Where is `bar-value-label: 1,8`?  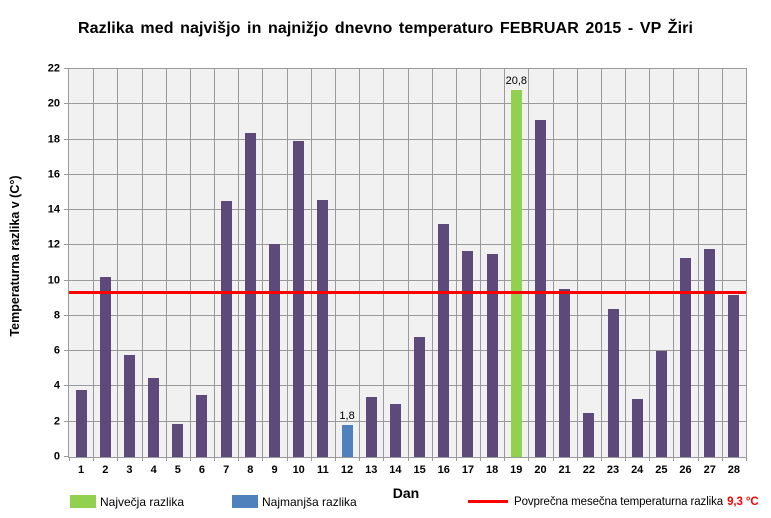
bar-value-label: 1,8 is located at coordinates (347, 416).